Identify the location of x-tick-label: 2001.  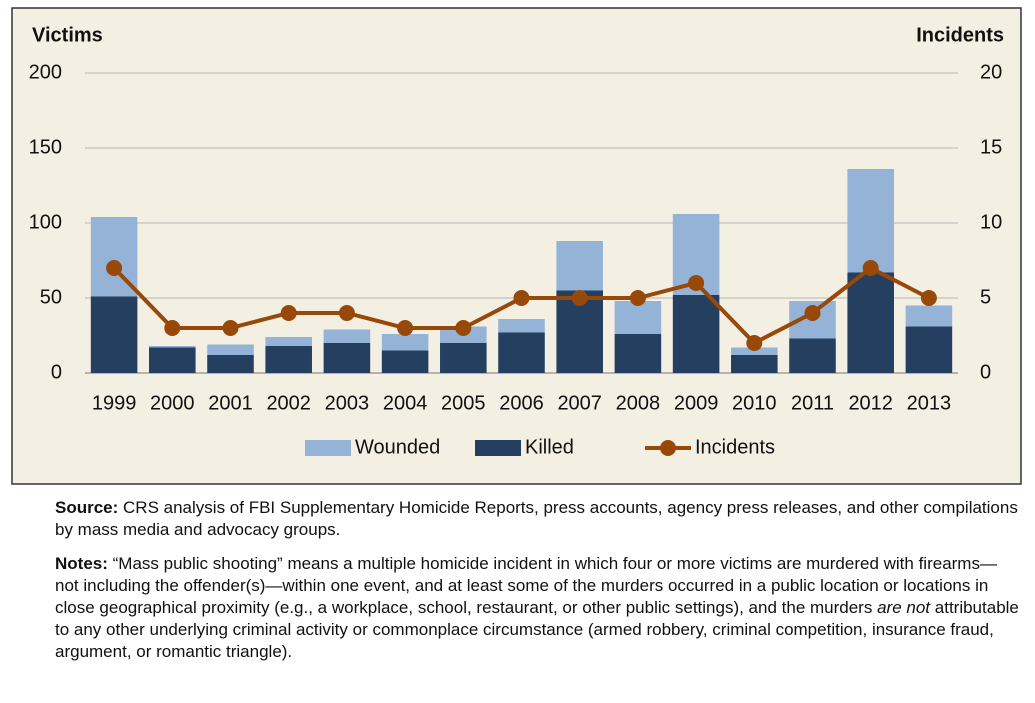
(230, 403).